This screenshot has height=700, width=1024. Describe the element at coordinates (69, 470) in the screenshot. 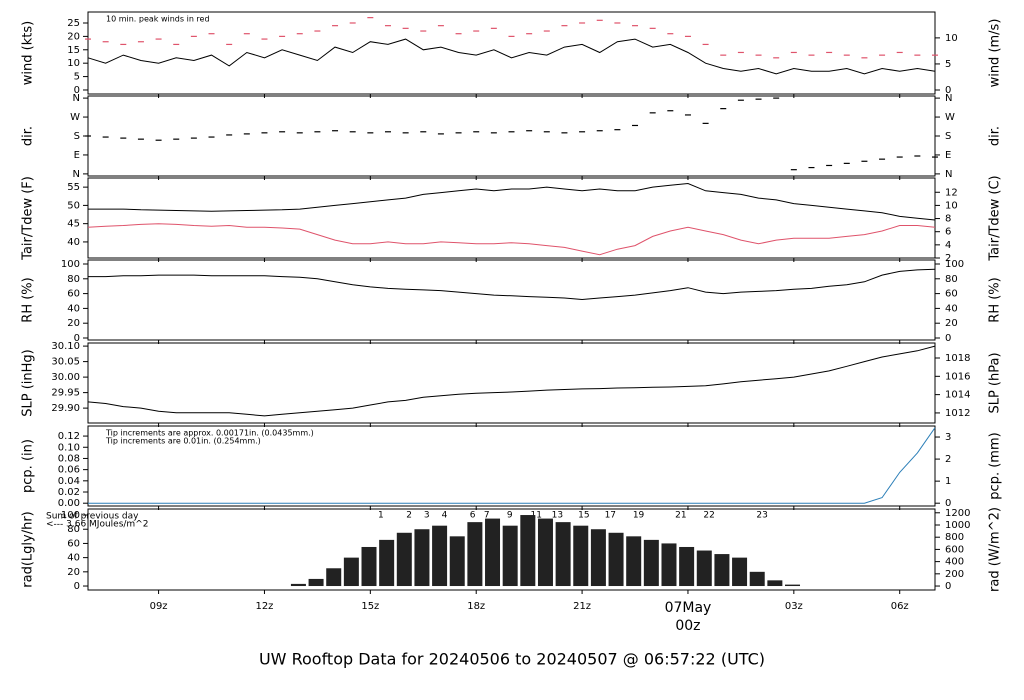

I see `y-tick-label: 0.06` at that location.